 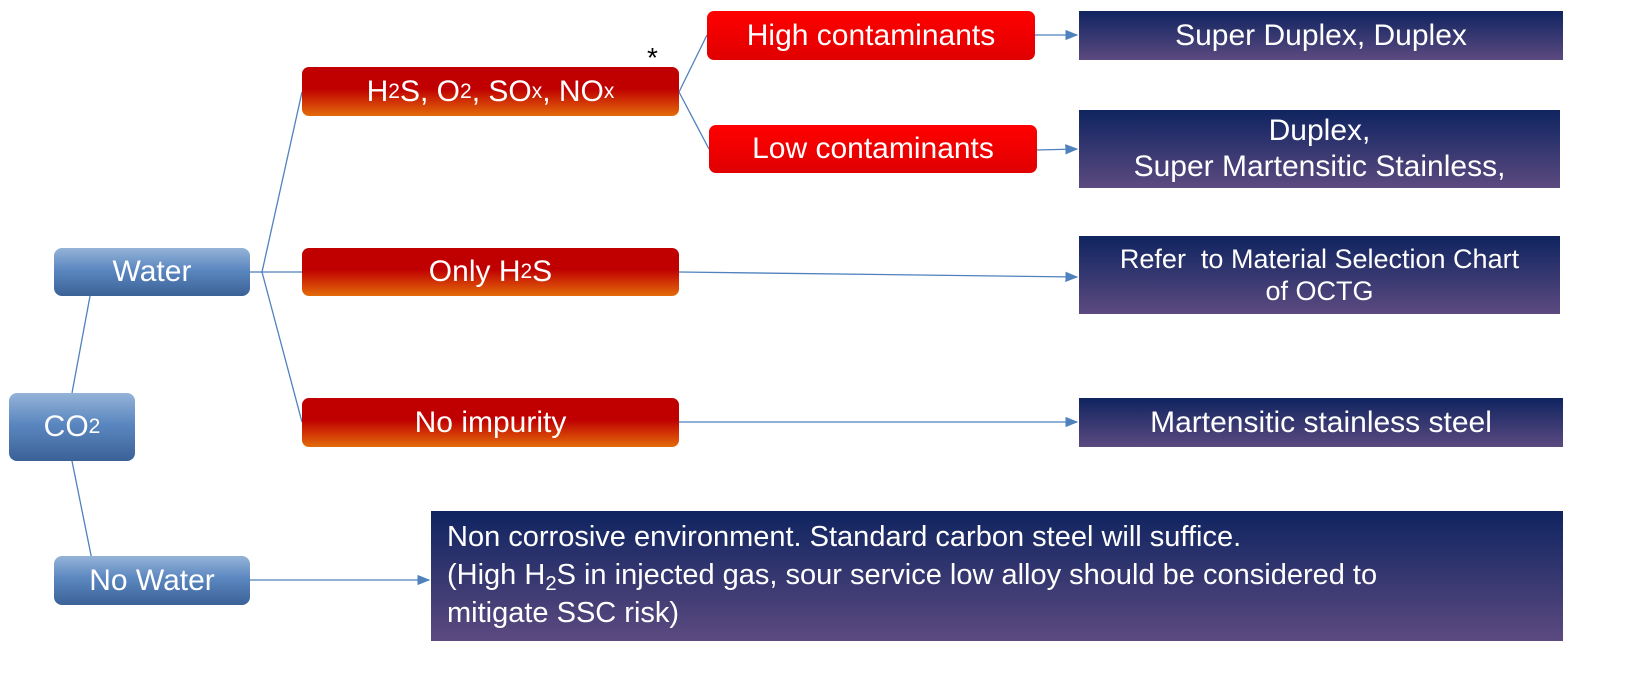 I want to click on text: Only H, so click(x=474, y=271).